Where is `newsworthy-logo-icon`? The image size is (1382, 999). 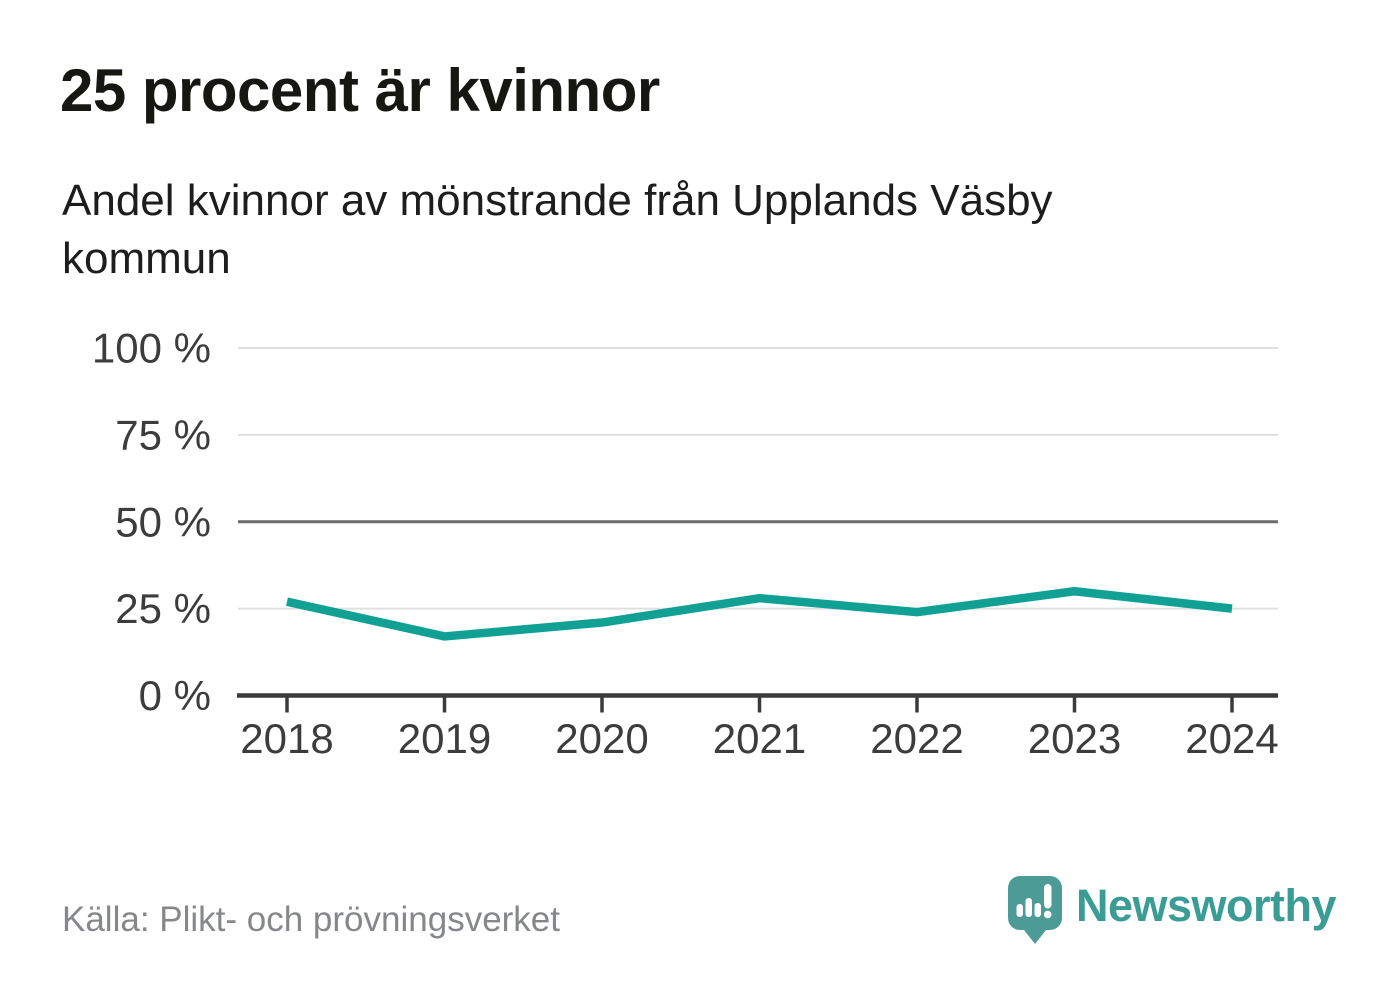
newsworthy-logo-icon is located at coordinates (1035, 910).